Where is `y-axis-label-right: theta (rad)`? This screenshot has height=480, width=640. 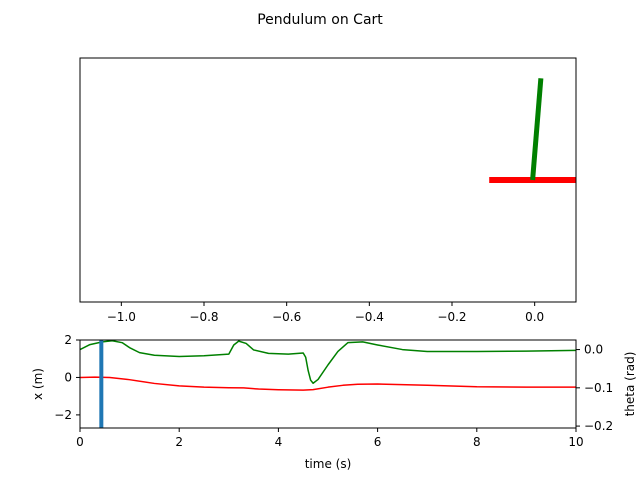 y-axis-label-right: theta (rad) is located at coordinates (630, 384).